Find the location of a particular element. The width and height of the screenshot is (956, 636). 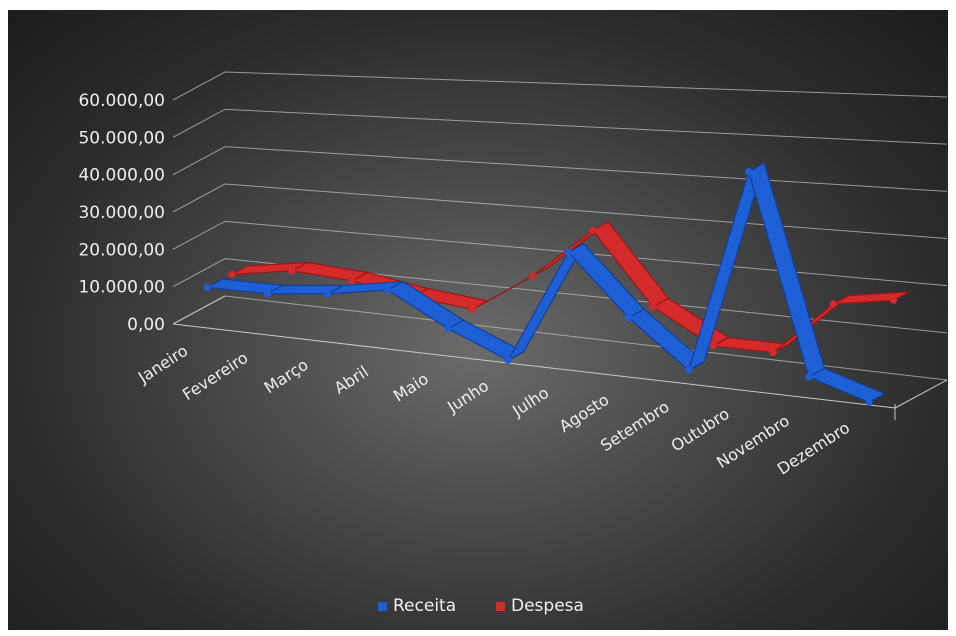

x-tick-label: Março is located at coordinates (286, 376).